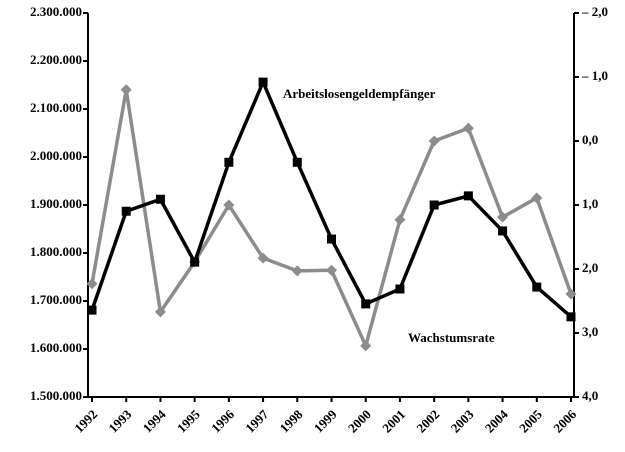 Image resolution: width=625 pixels, height=452 pixels. What do you see at coordinates (56, 395) in the screenshot?
I see `y-tick-label: 1.500.000` at bounding box center [56, 395].